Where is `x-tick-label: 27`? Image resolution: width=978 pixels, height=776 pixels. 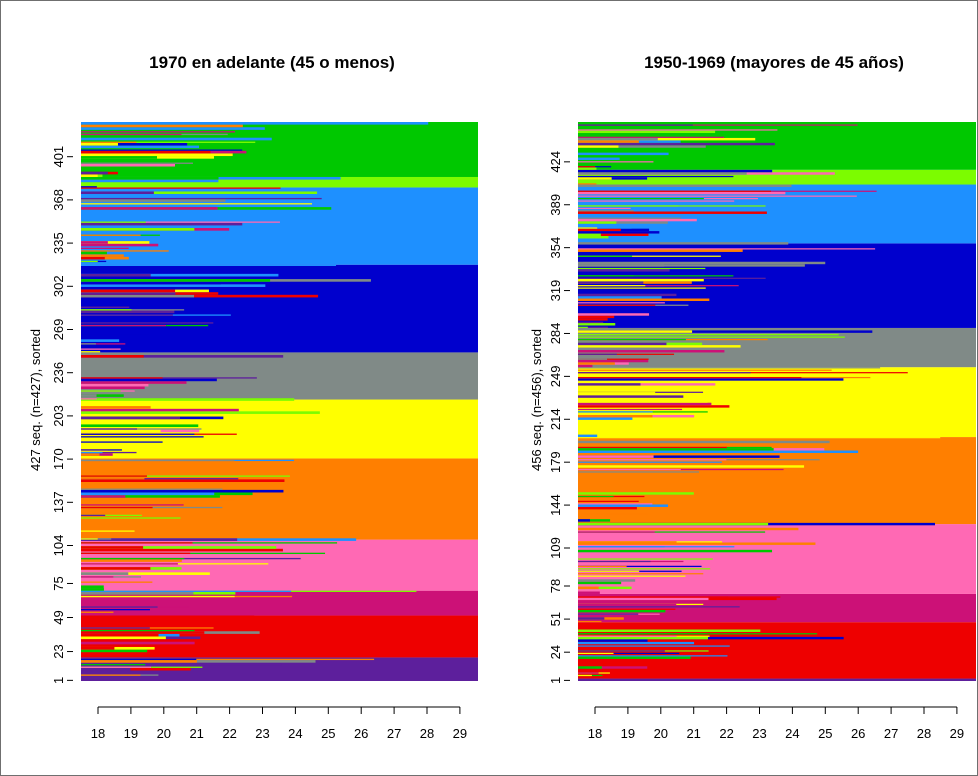
x-tick-label: 27 is located at coordinates (891, 733).